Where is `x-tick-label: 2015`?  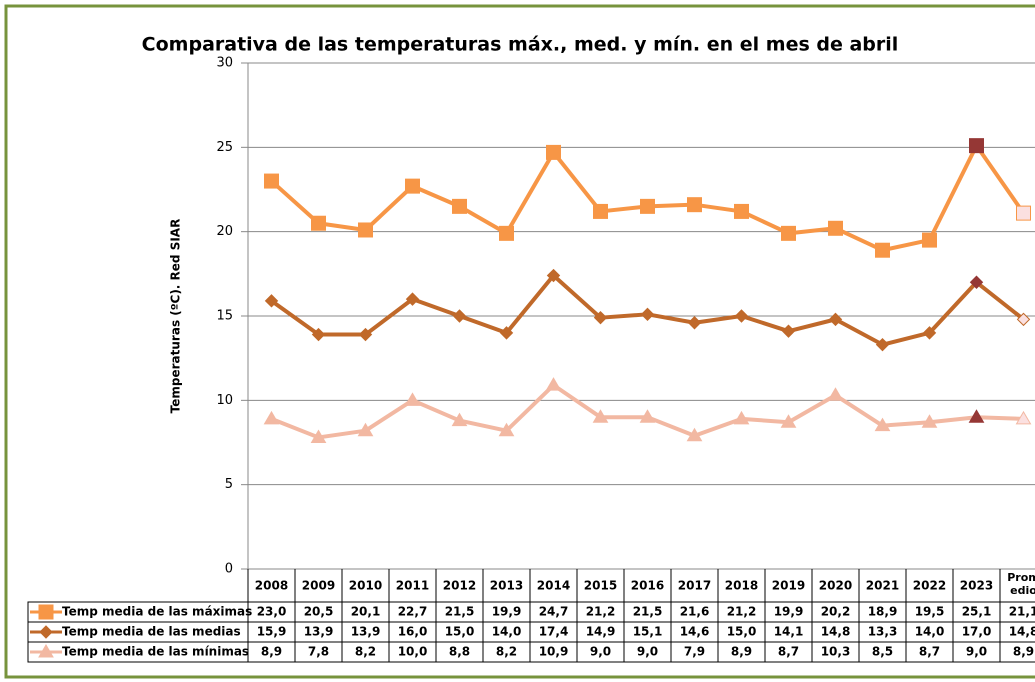 x-tick-label: 2015 is located at coordinates (600, 586).